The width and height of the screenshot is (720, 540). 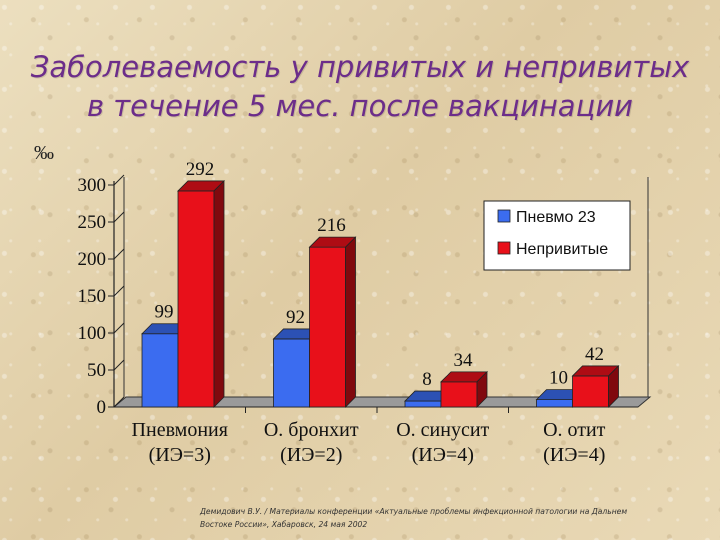 What do you see at coordinates (180, 455) in the screenshot?
I see `x-category-sublabel: (ИЭ=3)` at bounding box center [180, 455].